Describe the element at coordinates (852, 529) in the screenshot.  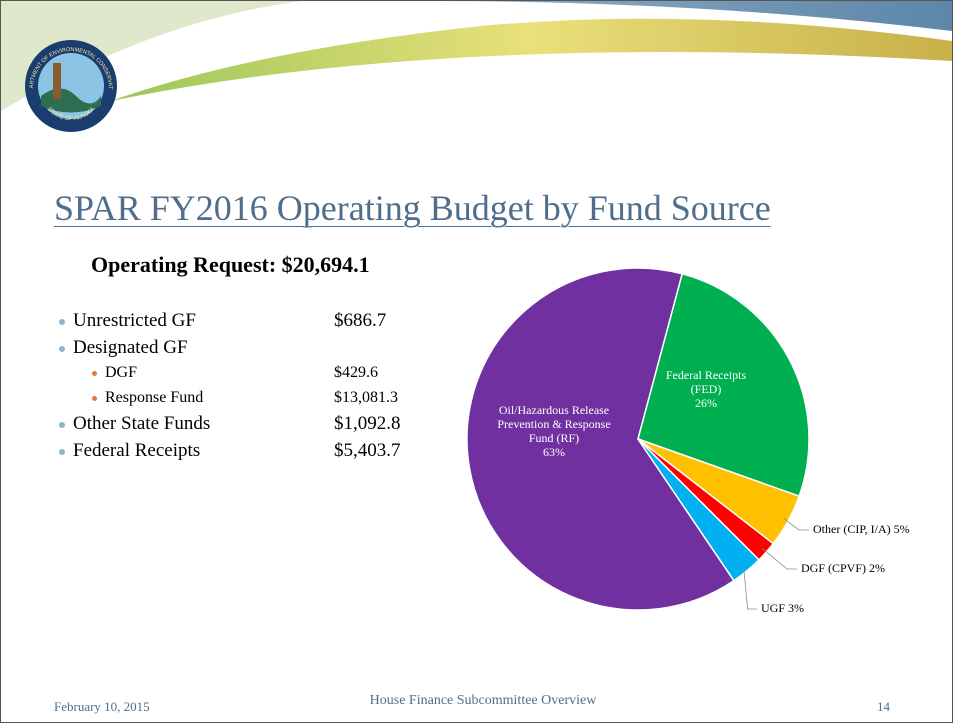
I see `slice-category: Other (CIP, I/A)` at that location.